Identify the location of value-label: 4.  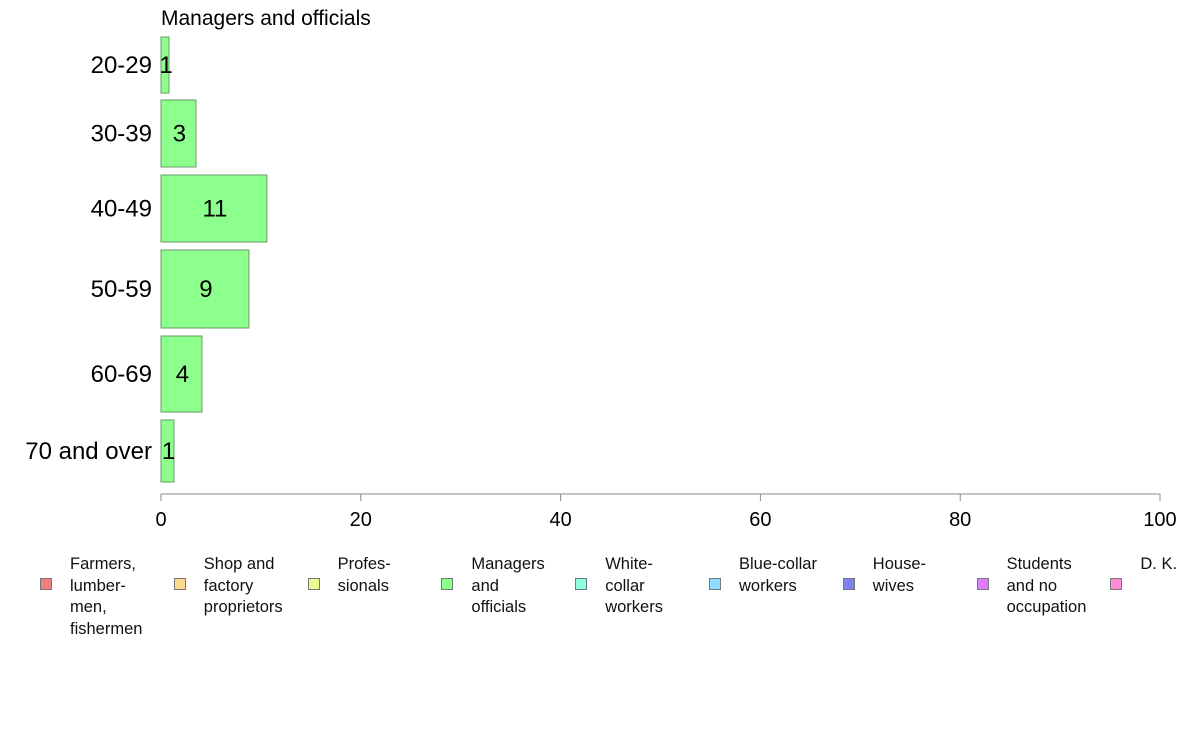
(182, 374).